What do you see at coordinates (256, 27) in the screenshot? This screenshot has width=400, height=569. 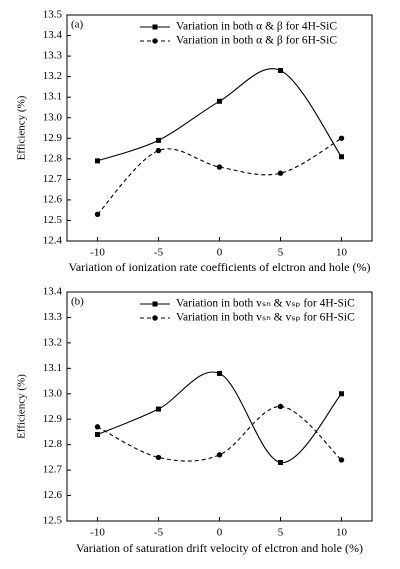 I see `legend-label: Variation in both α & β for 4H-SiC` at bounding box center [256, 27].